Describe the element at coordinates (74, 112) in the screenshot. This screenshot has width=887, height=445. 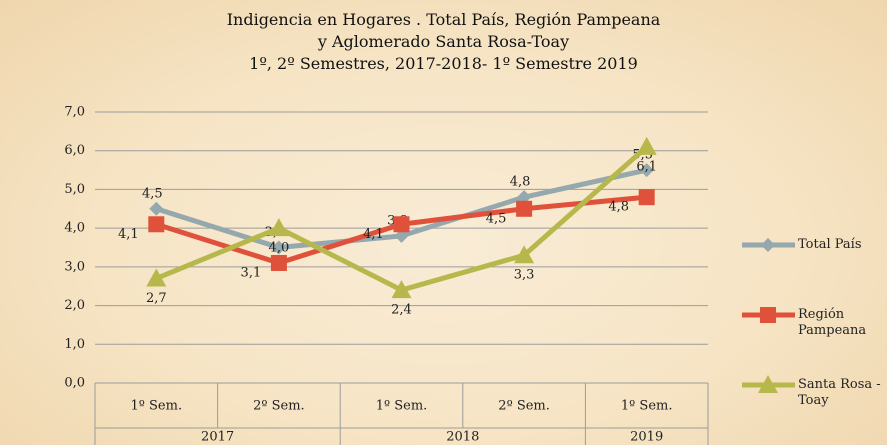
I see `y-tick-label: 7,0` at that location.